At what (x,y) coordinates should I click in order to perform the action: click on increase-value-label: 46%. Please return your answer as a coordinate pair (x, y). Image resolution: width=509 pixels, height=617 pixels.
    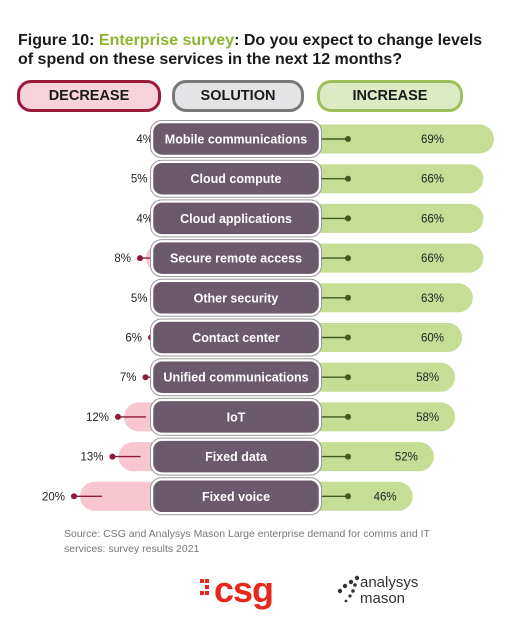
    Looking at the image, I should click on (385, 497).